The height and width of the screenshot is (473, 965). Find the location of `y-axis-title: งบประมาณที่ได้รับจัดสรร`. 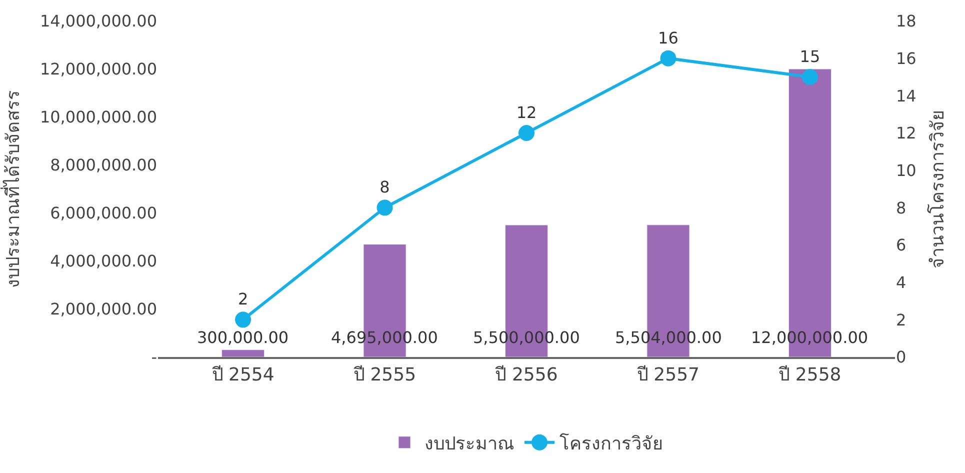

y-axis-title: งบประมาณที่ได้รับจัดสรร is located at coordinates (12, 189).